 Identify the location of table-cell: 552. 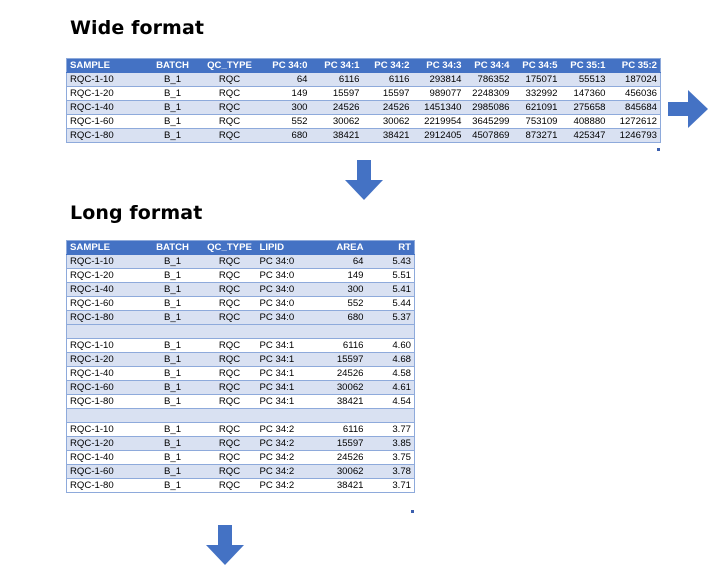
(342, 303).